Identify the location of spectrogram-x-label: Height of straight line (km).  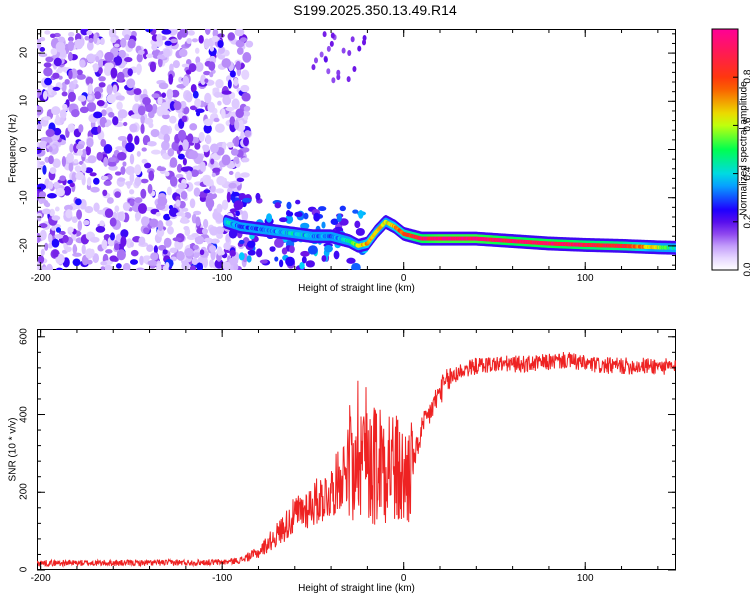
(356, 288).